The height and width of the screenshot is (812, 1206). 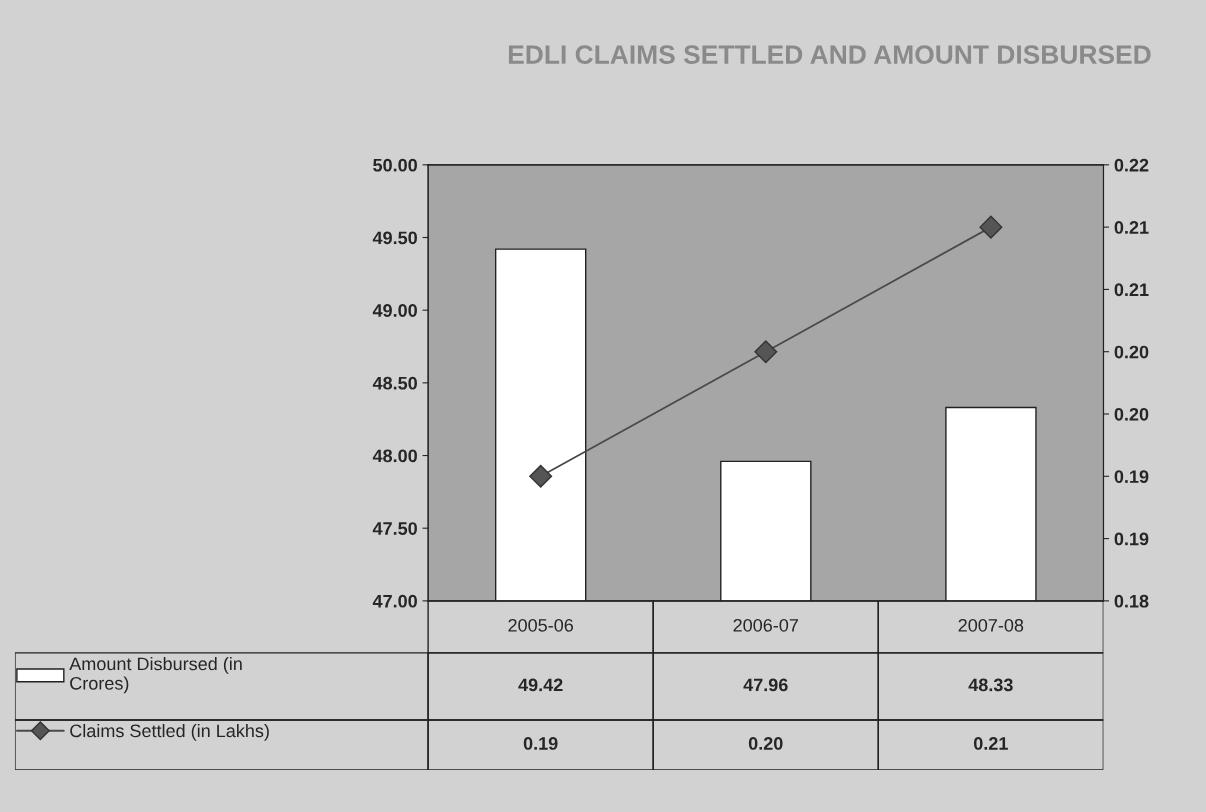 What do you see at coordinates (540, 625) in the screenshot?
I see `x-tick-label: 2005-06` at bounding box center [540, 625].